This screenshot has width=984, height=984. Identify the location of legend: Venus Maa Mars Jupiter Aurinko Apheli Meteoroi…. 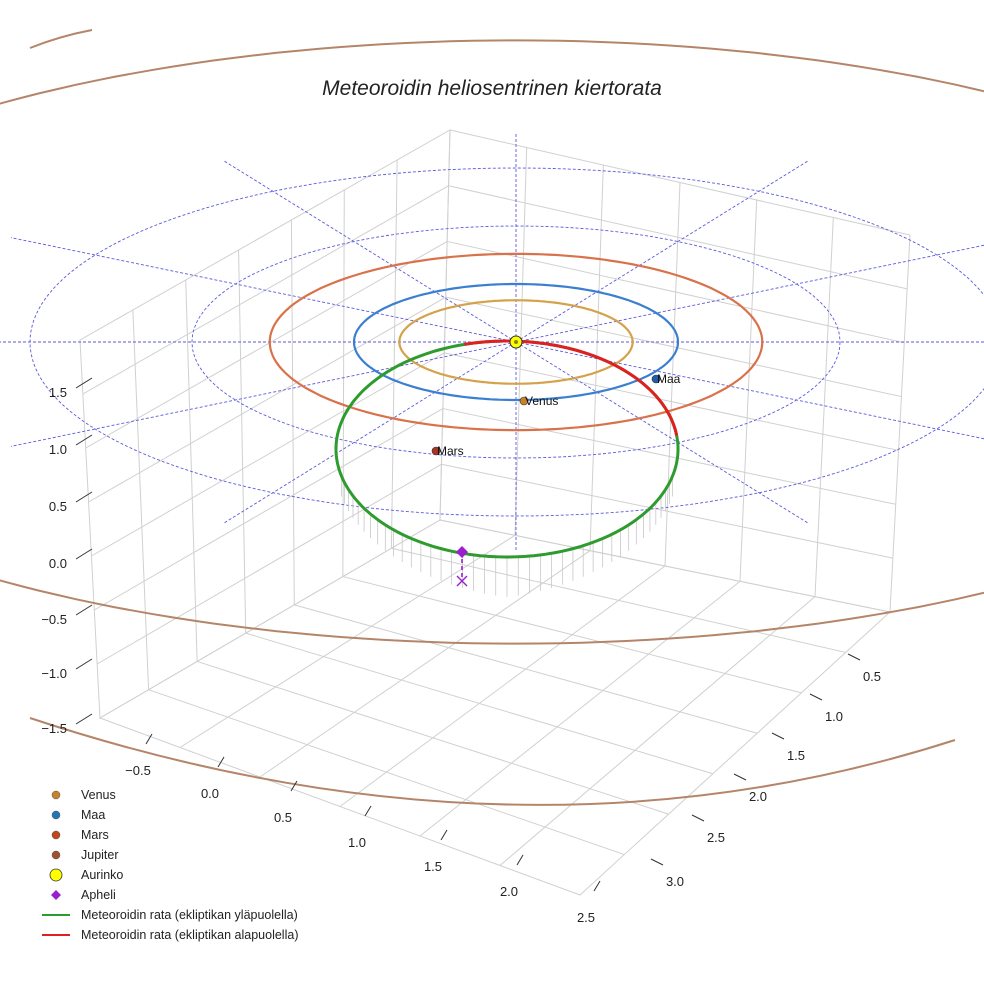
(170, 865).